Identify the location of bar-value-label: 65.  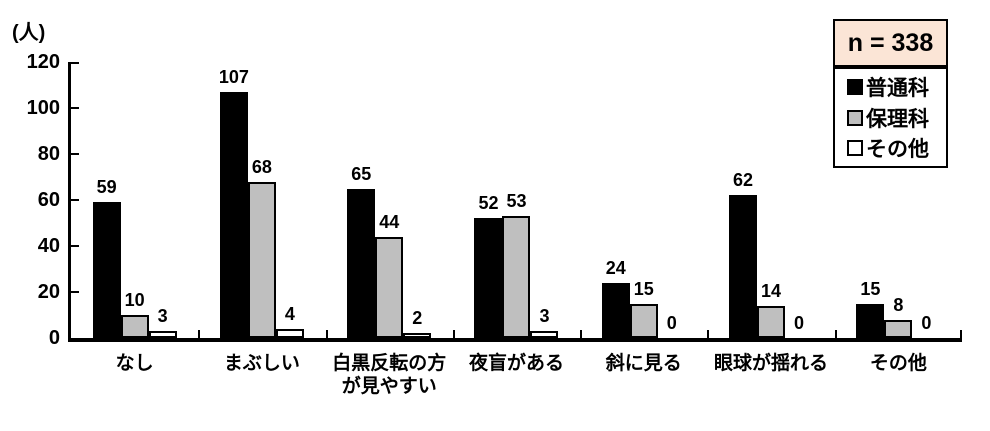
(361, 173).